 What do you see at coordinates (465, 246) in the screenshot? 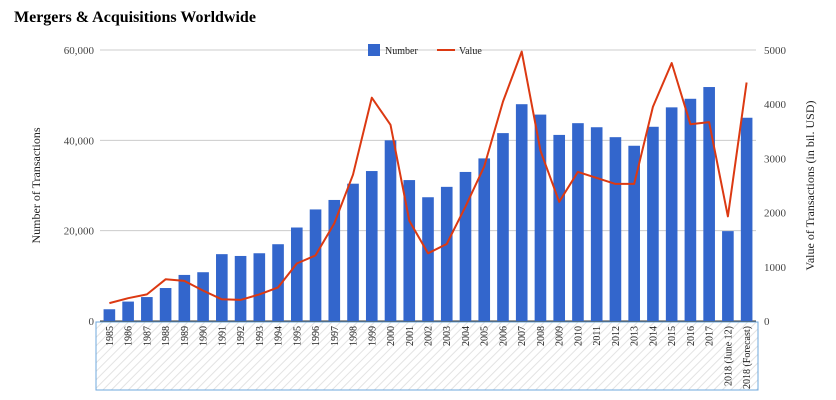
I see `bar-number-2004` at bounding box center [465, 246].